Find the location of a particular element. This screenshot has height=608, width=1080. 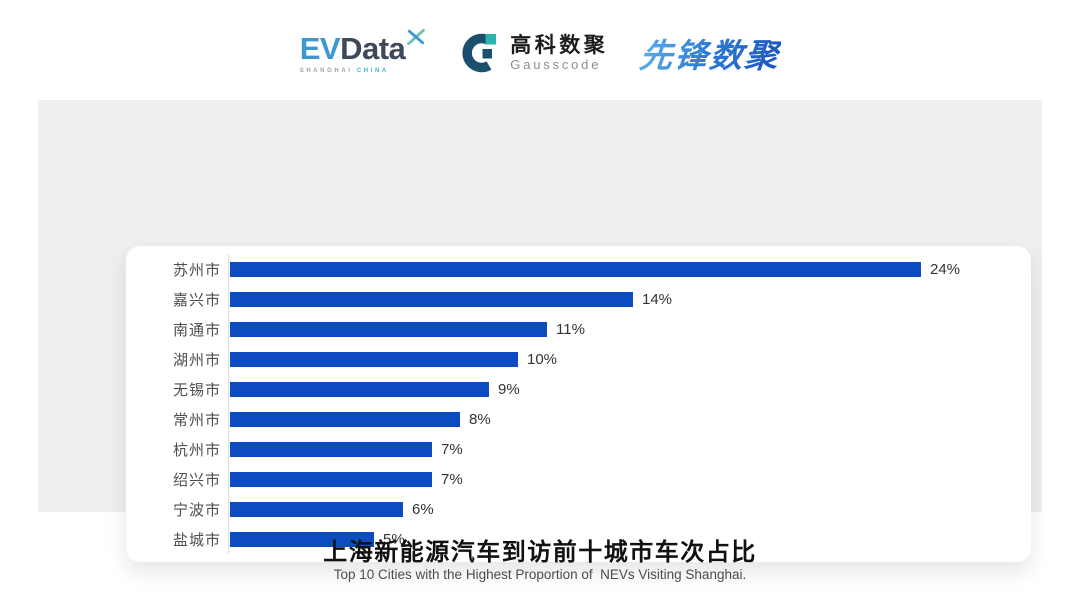

bar-value-label: 9% is located at coordinates (509, 389).